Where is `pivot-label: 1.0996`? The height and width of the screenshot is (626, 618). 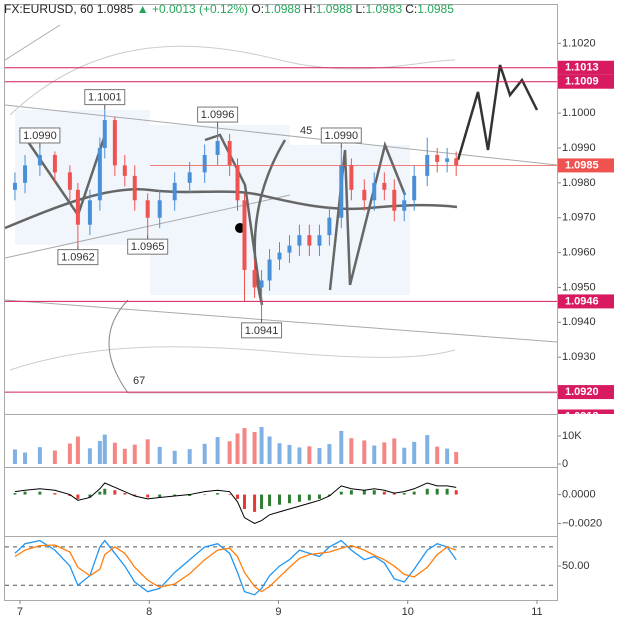
pivot-label: 1.0996 is located at coordinates (218, 115).